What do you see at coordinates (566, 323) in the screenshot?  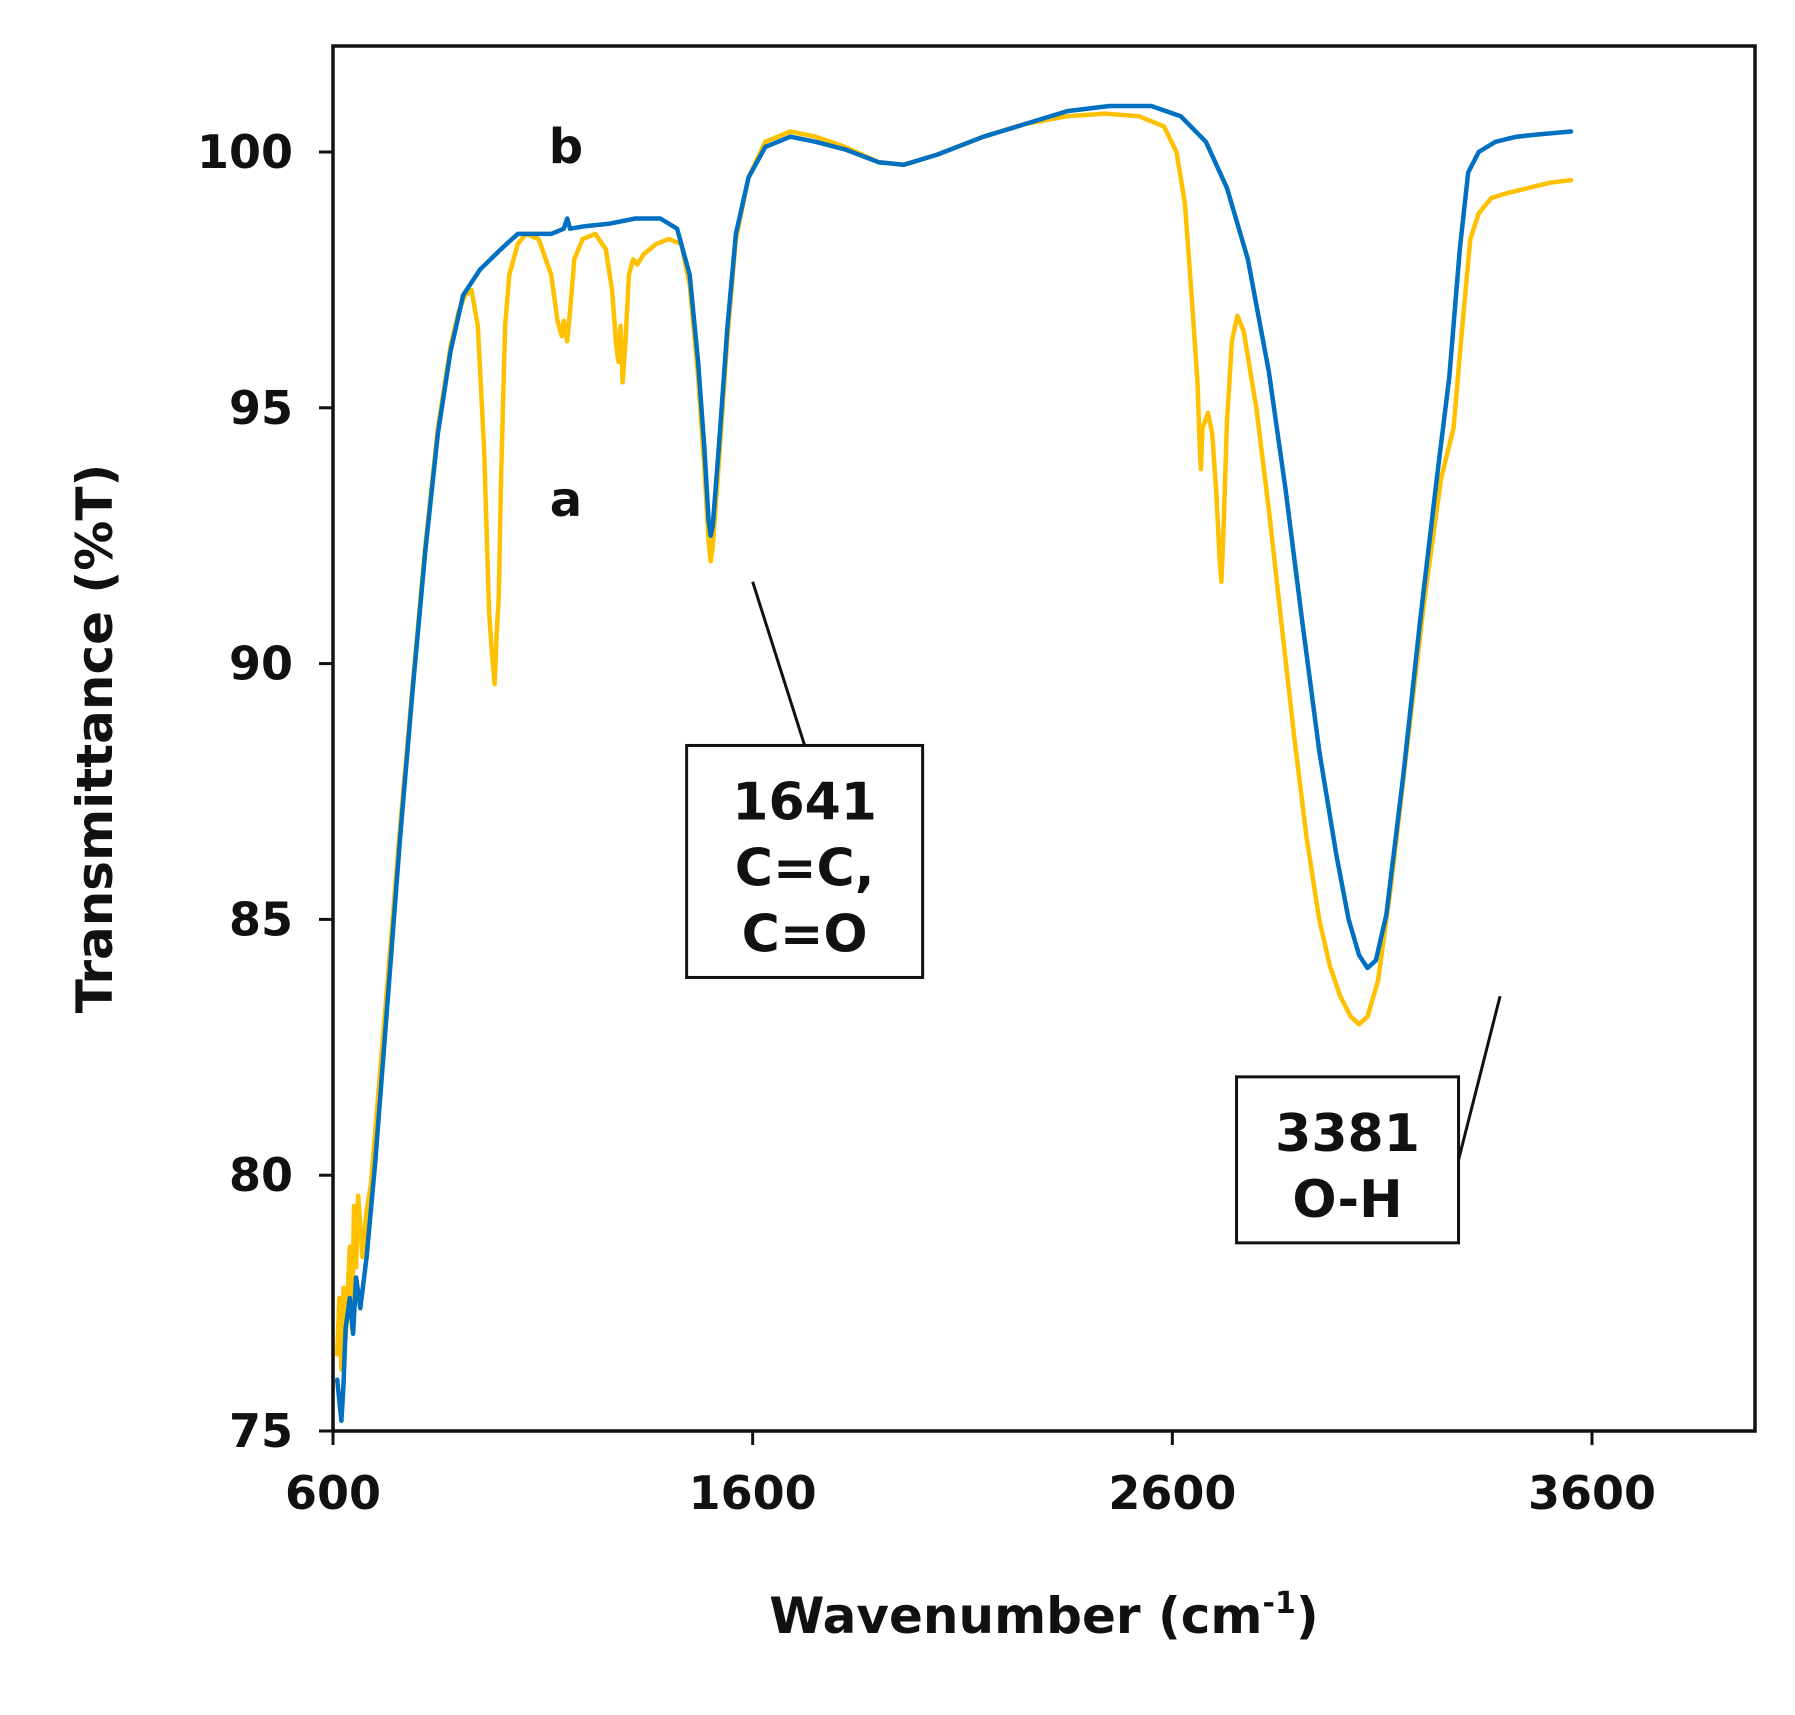 I see `series-labels: ab` at bounding box center [566, 323].